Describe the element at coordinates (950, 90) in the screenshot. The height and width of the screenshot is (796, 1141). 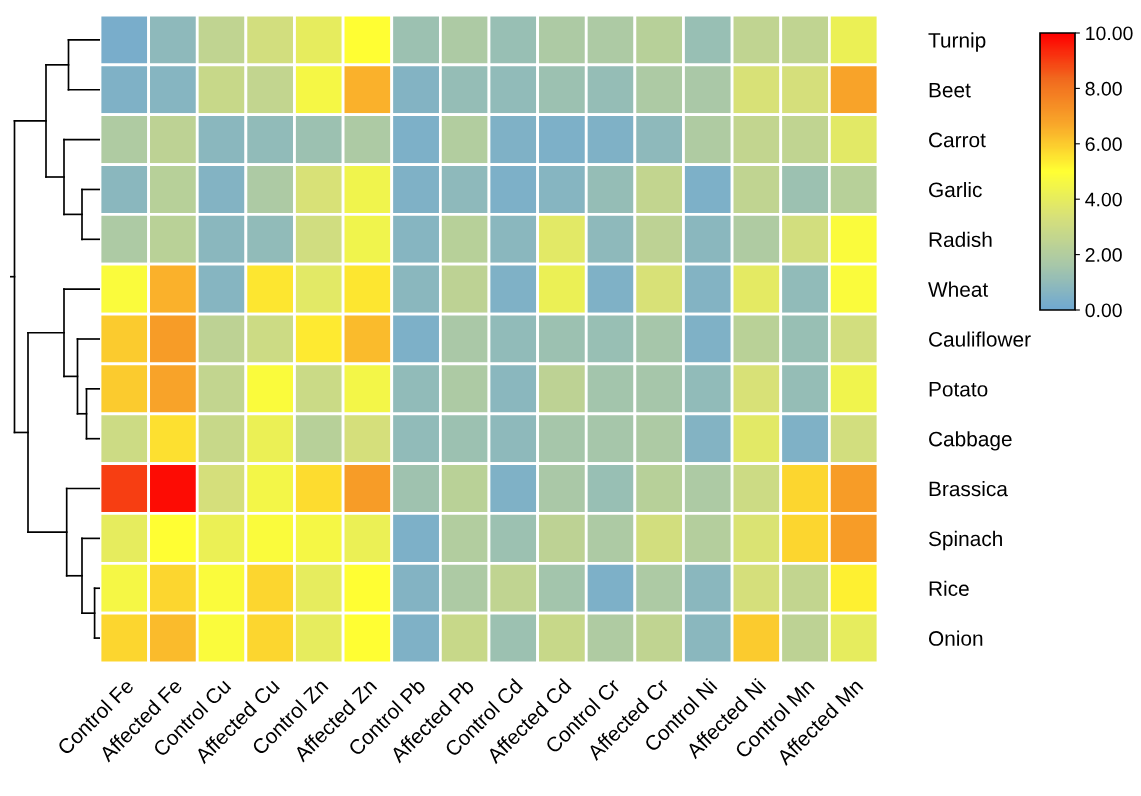
I see `y-tick-label: Beet` at that location.